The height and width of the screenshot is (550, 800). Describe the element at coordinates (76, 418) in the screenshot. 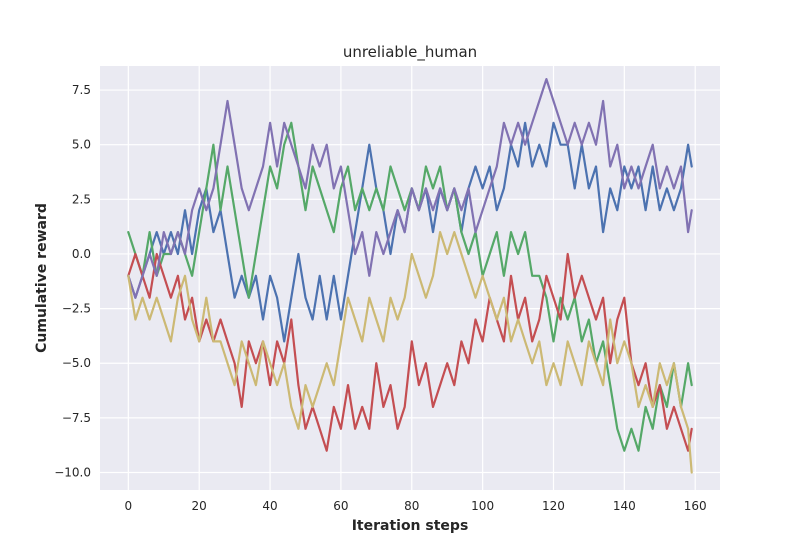

I see `y-tick-label: −7.5` at that location.